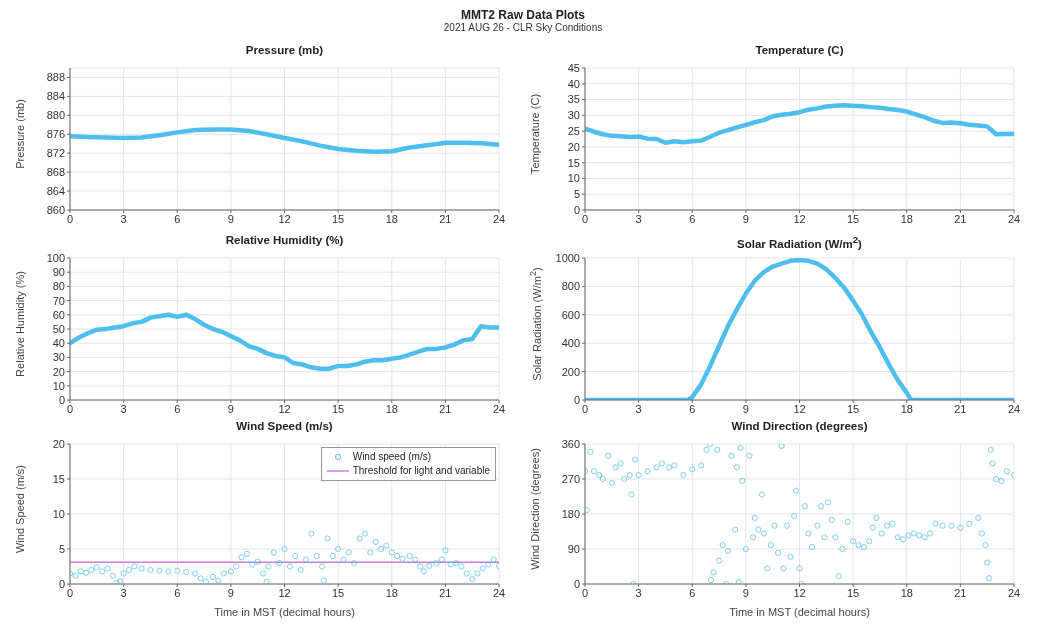  What do you see at coordinates (570, 478) in the screenshot?
I see `y-tick-label: 270` at bounding box center [570, 478].